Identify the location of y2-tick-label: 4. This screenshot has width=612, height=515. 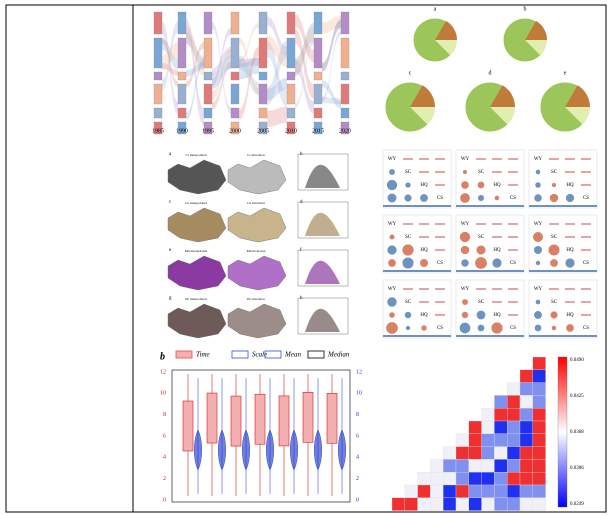
(357, 458).